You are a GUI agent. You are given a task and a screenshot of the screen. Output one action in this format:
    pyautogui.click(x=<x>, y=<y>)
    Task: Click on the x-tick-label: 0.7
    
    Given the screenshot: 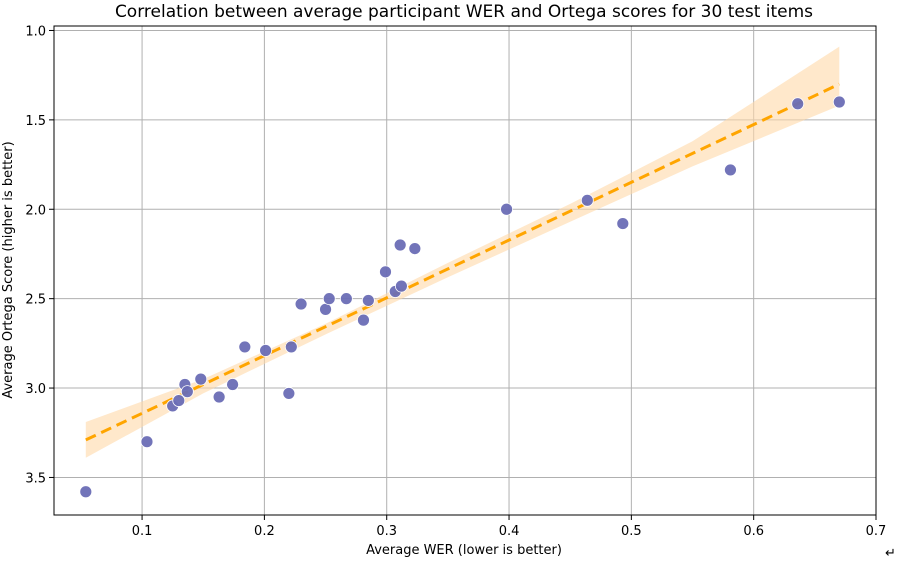 What is the action you would take?
    pyautogui.click(x=876, y=531)
    